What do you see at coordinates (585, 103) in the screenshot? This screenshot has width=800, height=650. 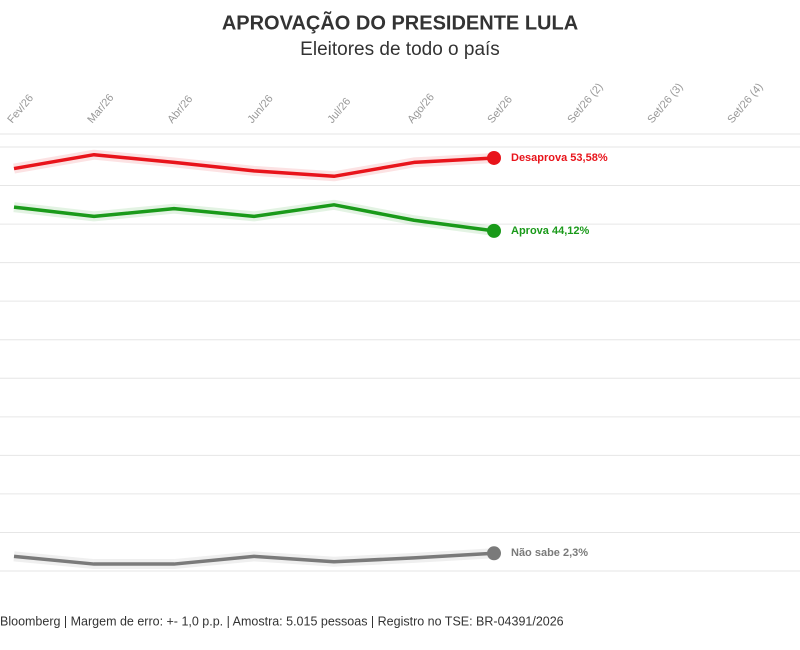 I see `x-tick-label: Set/26 (2)` at bounding box center [585, 103].